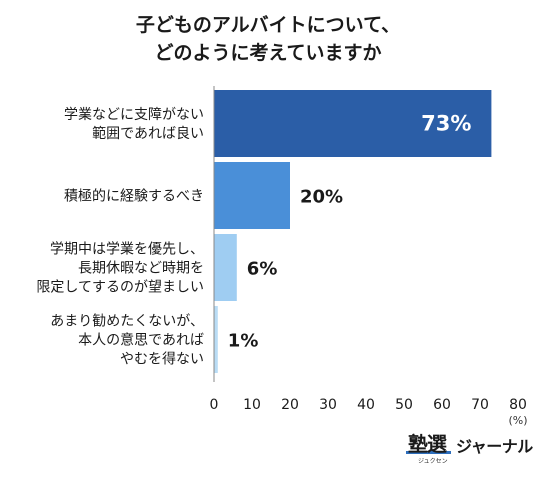 The height and width of the screenshot is (477, 536). Describe the element at coordinates (518, 405) in the screenshot. I see `x-tick-label-8: 80` at that location.